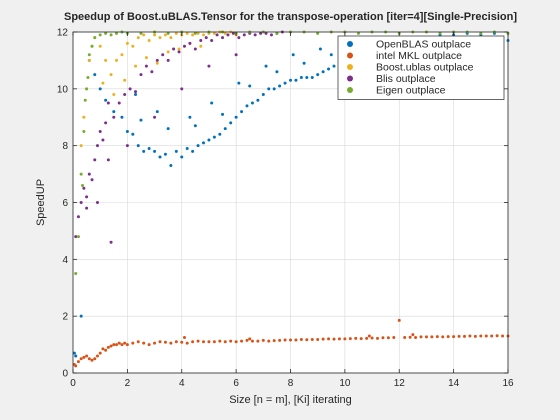 The width and height of the screenshot is (560, 420). I want to click on y-tick-label: 0, so click(65, 374).